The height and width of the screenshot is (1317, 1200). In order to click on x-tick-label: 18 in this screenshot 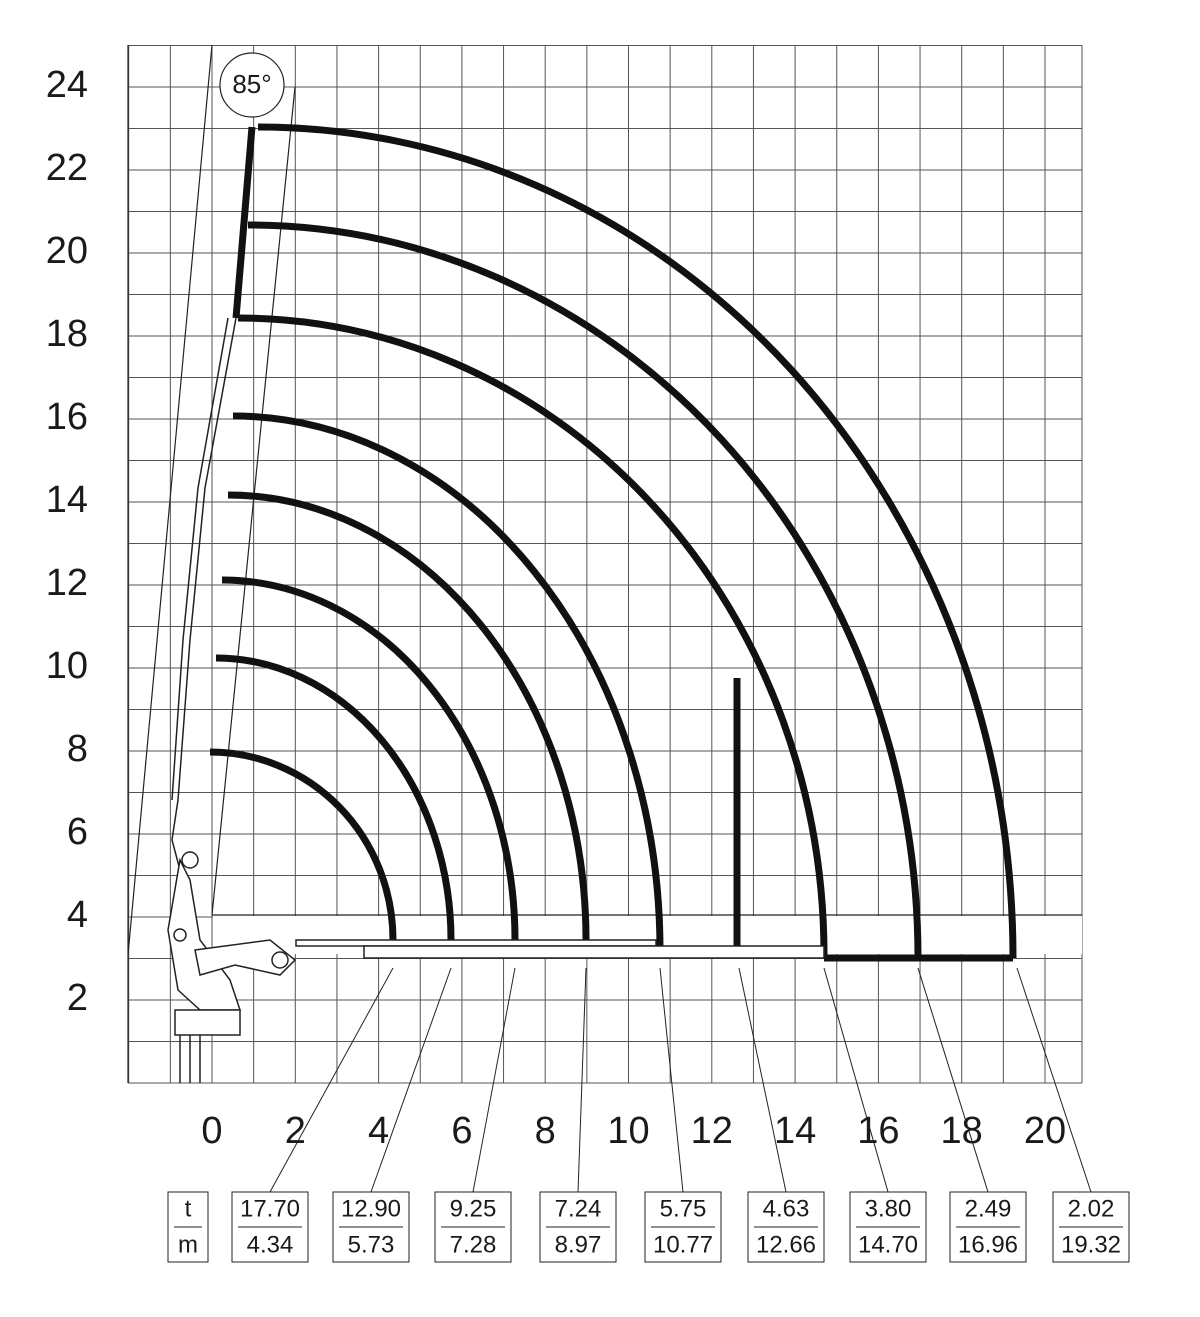, I will do `click(962, 1131)`.